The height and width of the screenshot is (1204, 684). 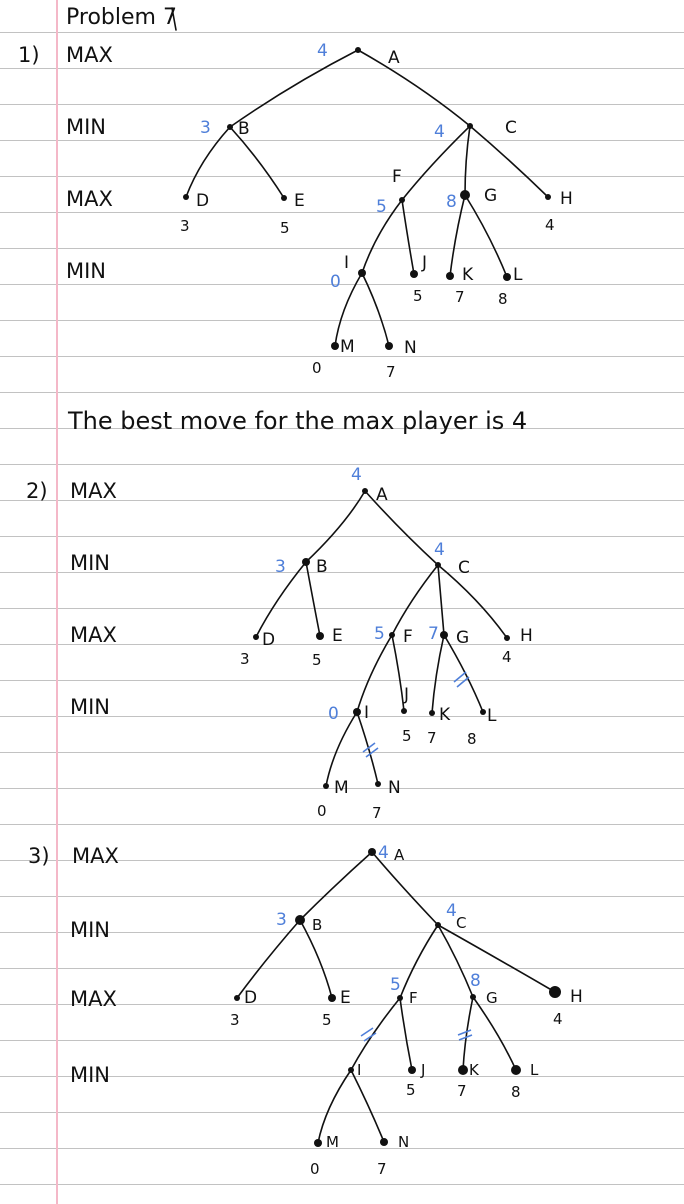 What do you see at coordinates (86, 127) in the screenshot?
I see `part-1-row-min: MIN` at bounding box center [86, 127].